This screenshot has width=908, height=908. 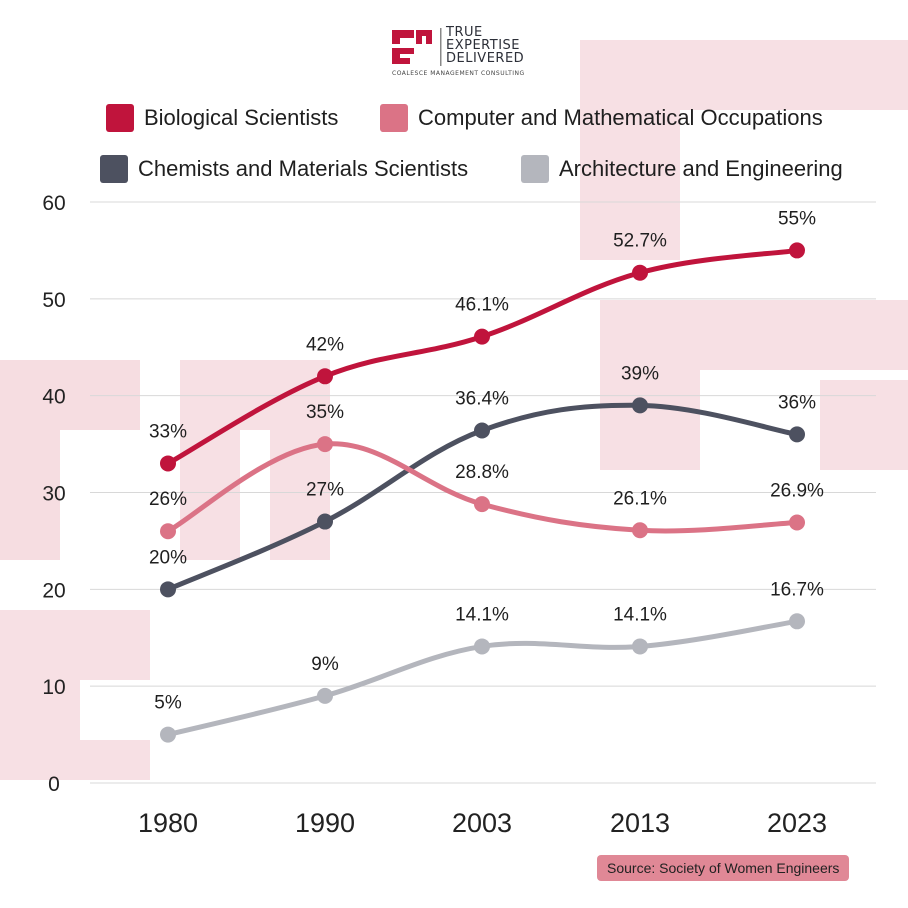 What do you see at coordinates (797, 589) in the screenshot?
I see `data-label-architecture: 16.7%` at bounding box center [797, 589].